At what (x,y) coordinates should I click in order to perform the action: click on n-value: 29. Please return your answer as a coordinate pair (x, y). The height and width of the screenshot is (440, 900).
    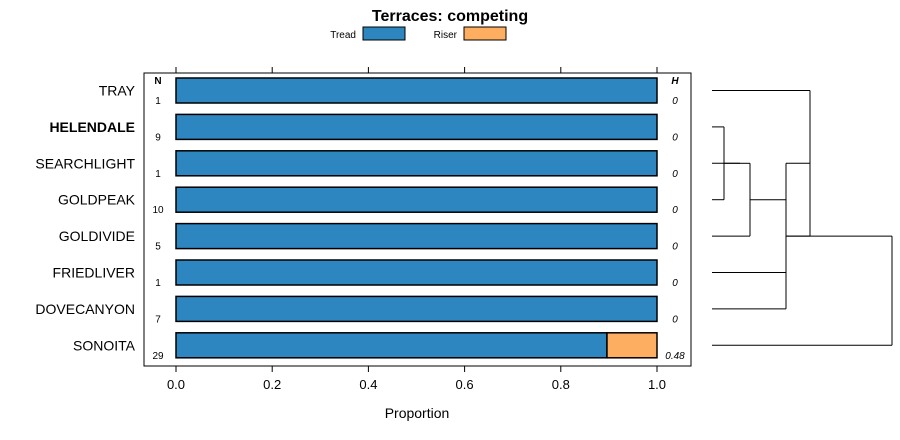
    Looking at the image, I should click on (158, 356).